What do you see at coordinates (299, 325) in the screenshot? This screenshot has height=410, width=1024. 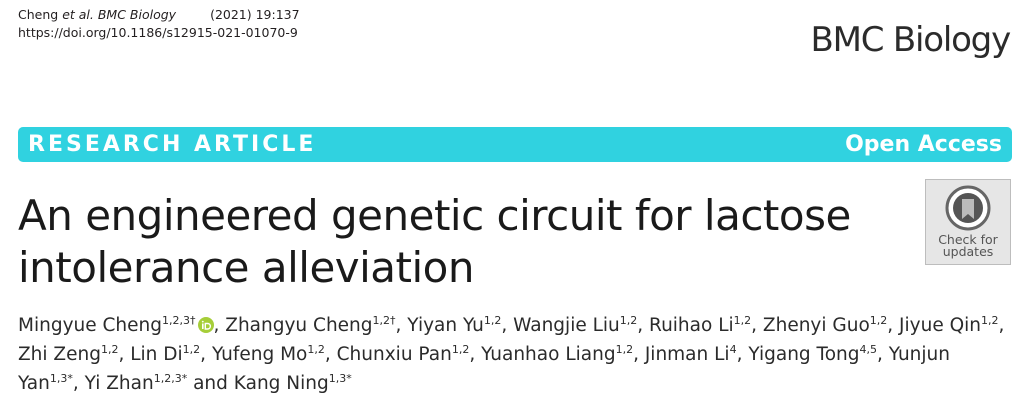 I see `author-name: Zhangyu Cheng` at bounding box center [299, 325].